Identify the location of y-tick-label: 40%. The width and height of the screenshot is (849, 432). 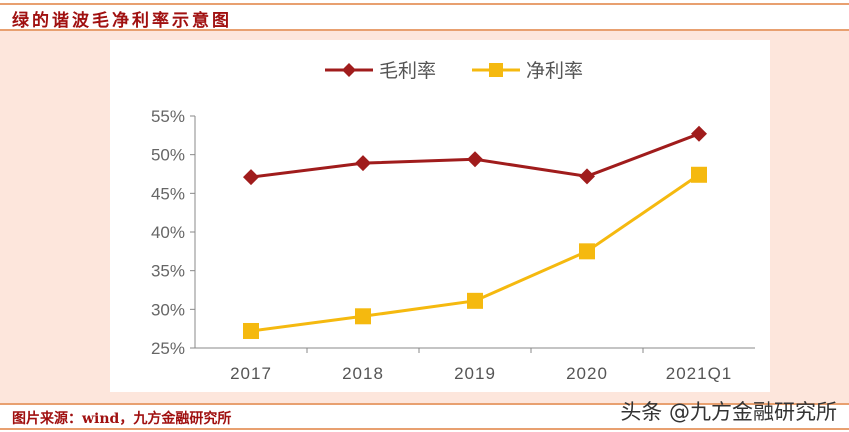
(168, 232).